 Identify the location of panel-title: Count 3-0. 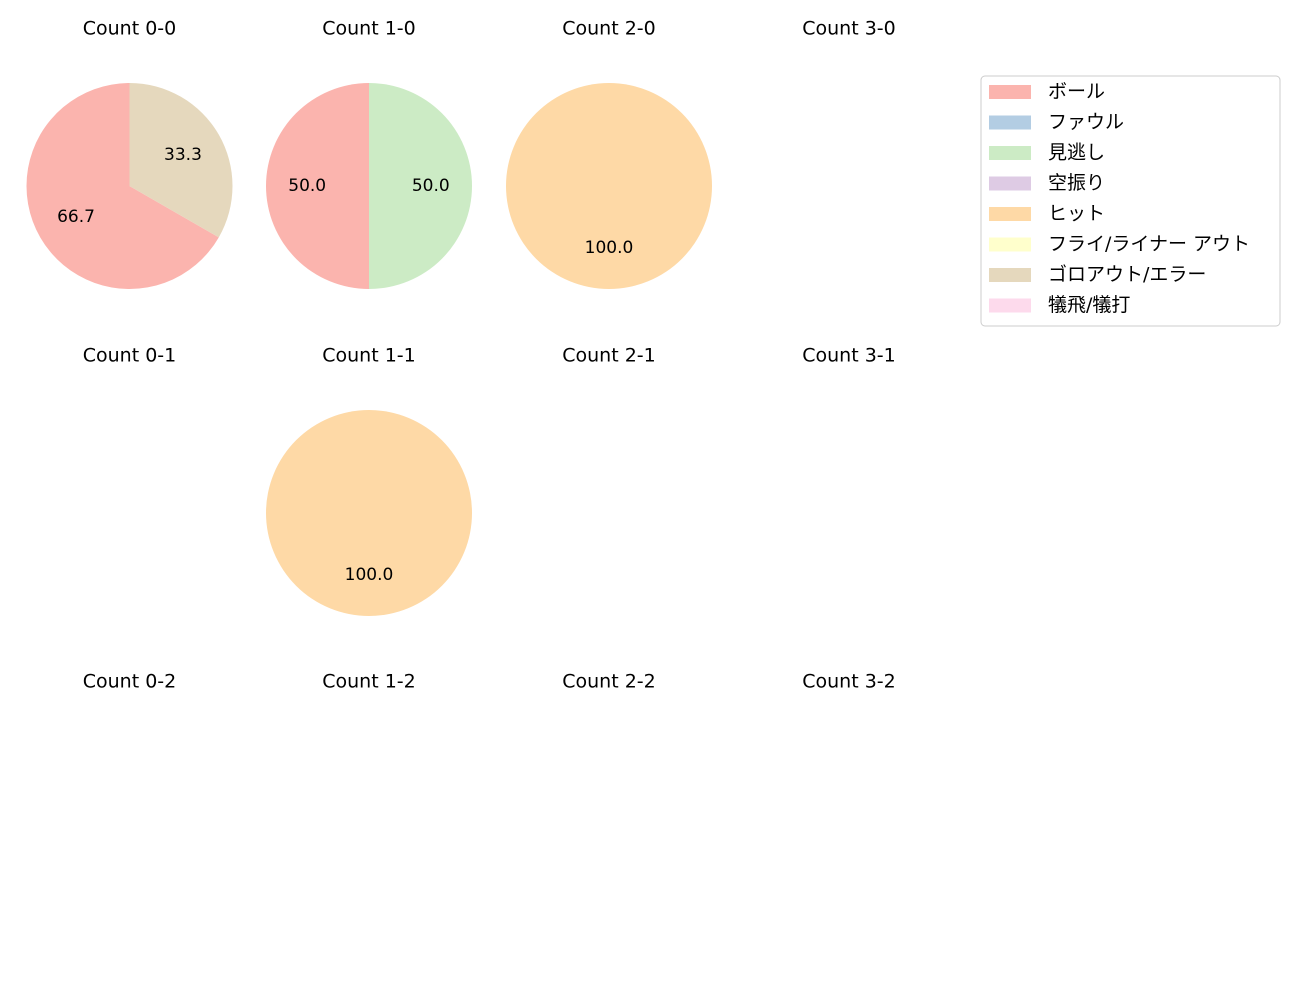
(849, 29).